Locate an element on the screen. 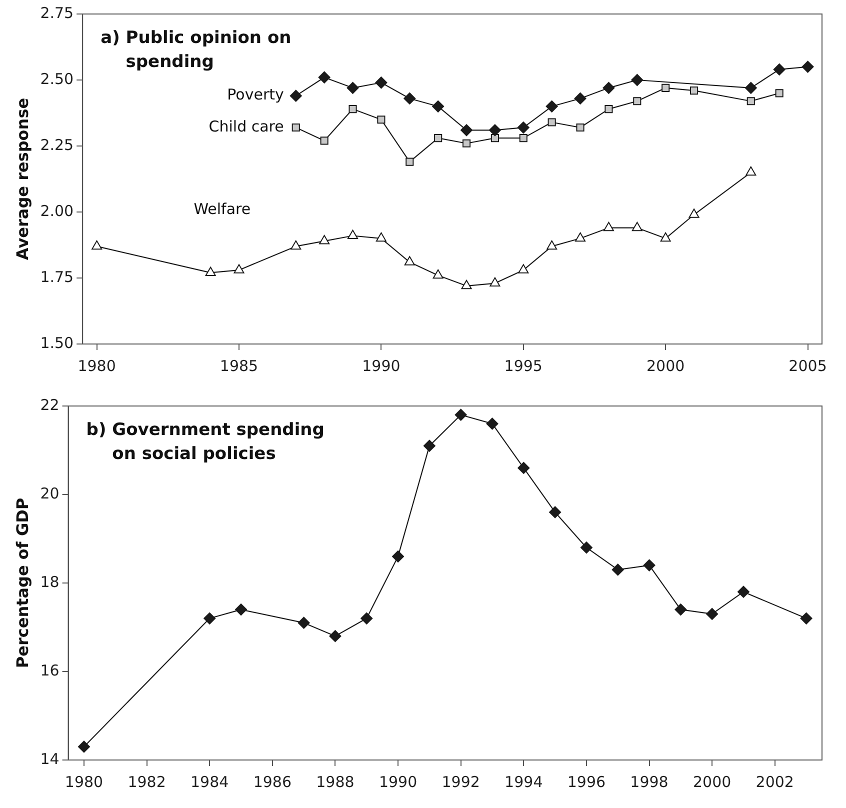 The image size is (846, 808). x-tick-label: 1998 is located at coordinates (649, 781).